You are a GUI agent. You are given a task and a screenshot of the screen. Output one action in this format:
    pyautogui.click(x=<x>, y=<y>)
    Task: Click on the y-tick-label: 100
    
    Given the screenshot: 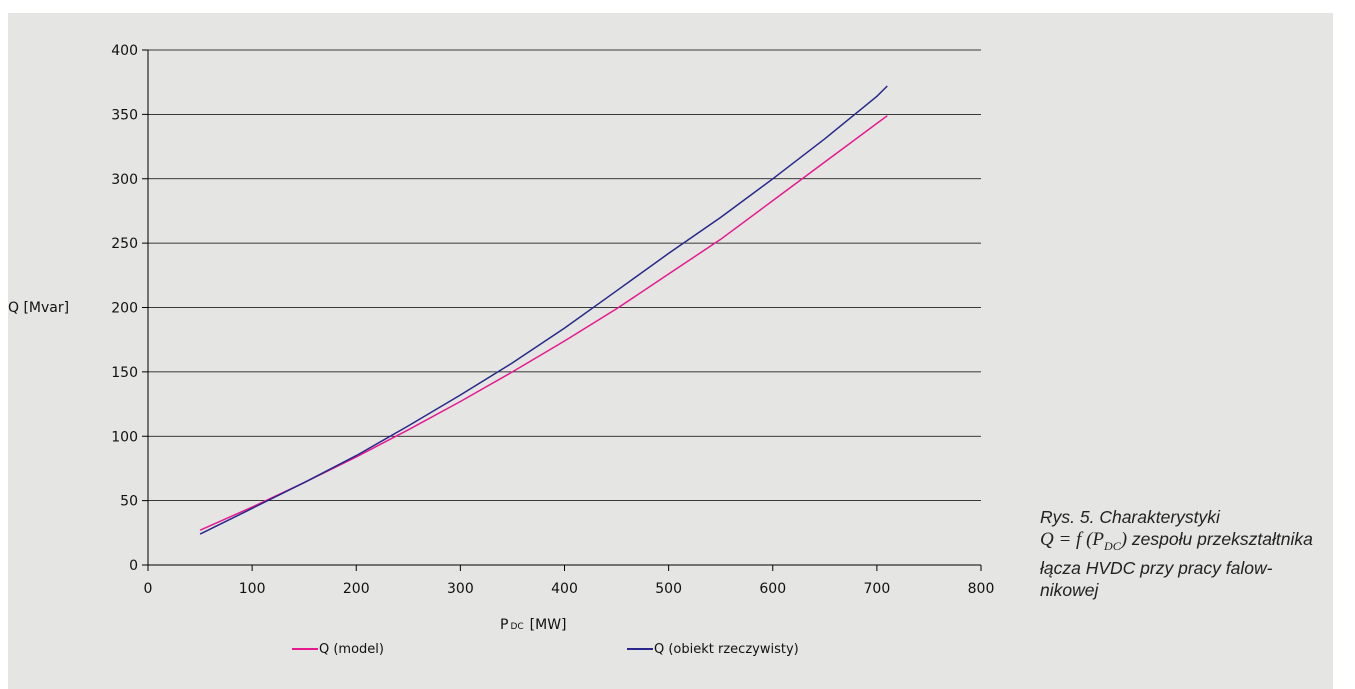 What is the action you would take?
    pyautogui.click(x=124, y=437)
    